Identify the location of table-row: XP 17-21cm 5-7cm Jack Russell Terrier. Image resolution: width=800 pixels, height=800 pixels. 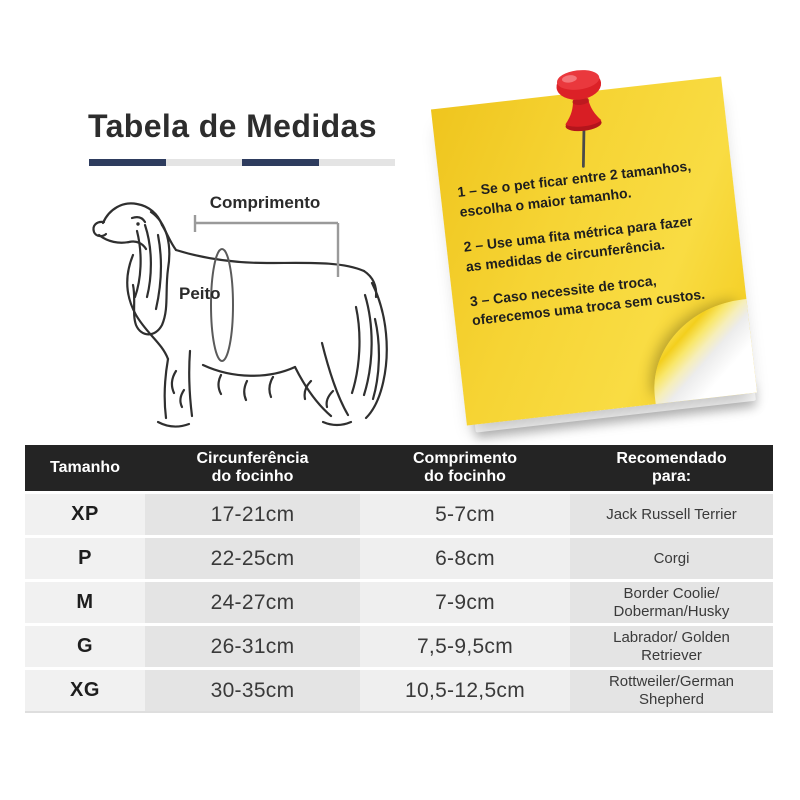
(399, 514).